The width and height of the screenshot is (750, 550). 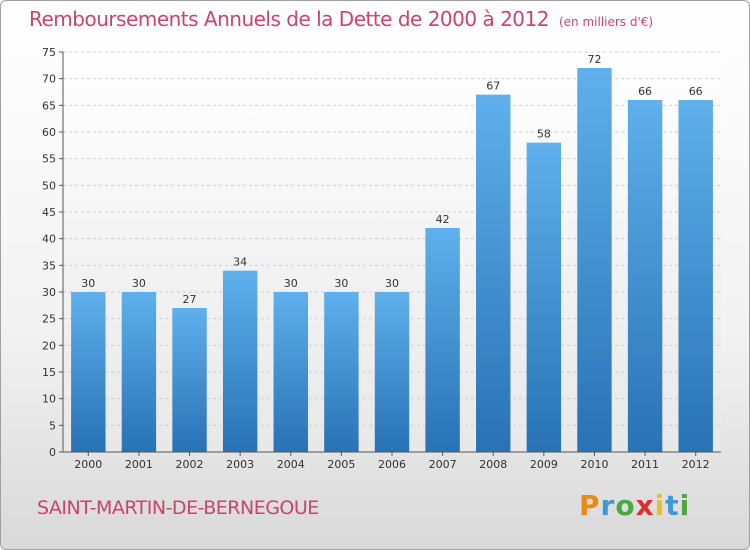 What do you see at coordinates (189, 380) in the screenshot?
I see `bar-2002` at bounding box center [189, 380].